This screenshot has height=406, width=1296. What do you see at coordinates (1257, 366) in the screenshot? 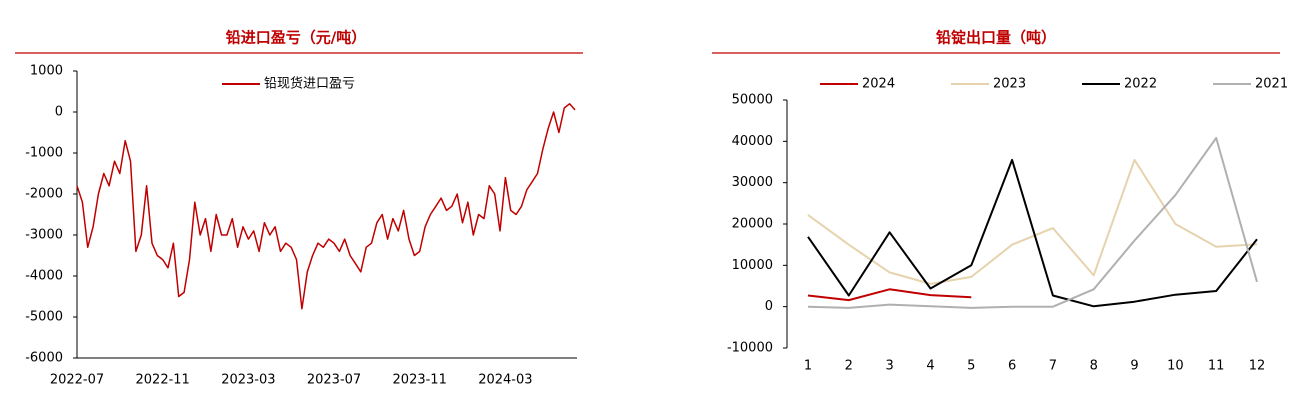
I see `x-tick-label: 12` at bounding box center [1257, 366].